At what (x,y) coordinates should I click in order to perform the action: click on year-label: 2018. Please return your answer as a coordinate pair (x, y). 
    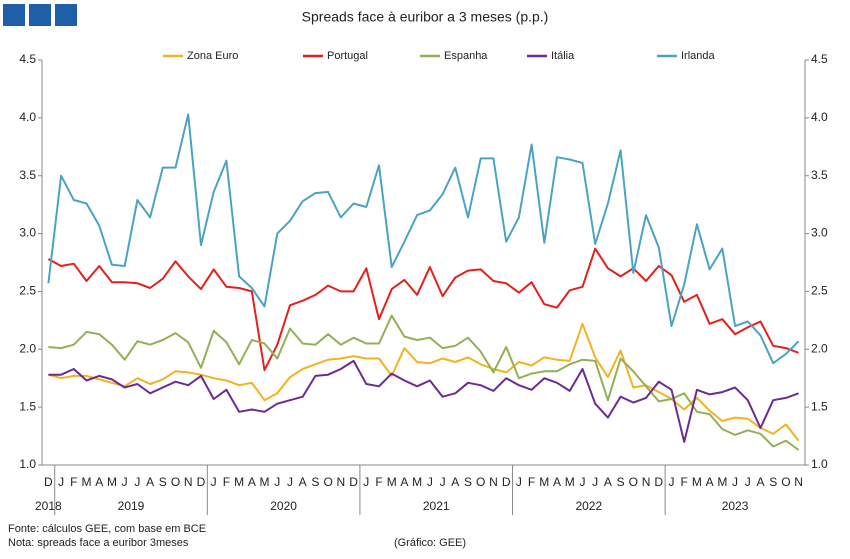
    Looking at the image, I should click on (48, 506).